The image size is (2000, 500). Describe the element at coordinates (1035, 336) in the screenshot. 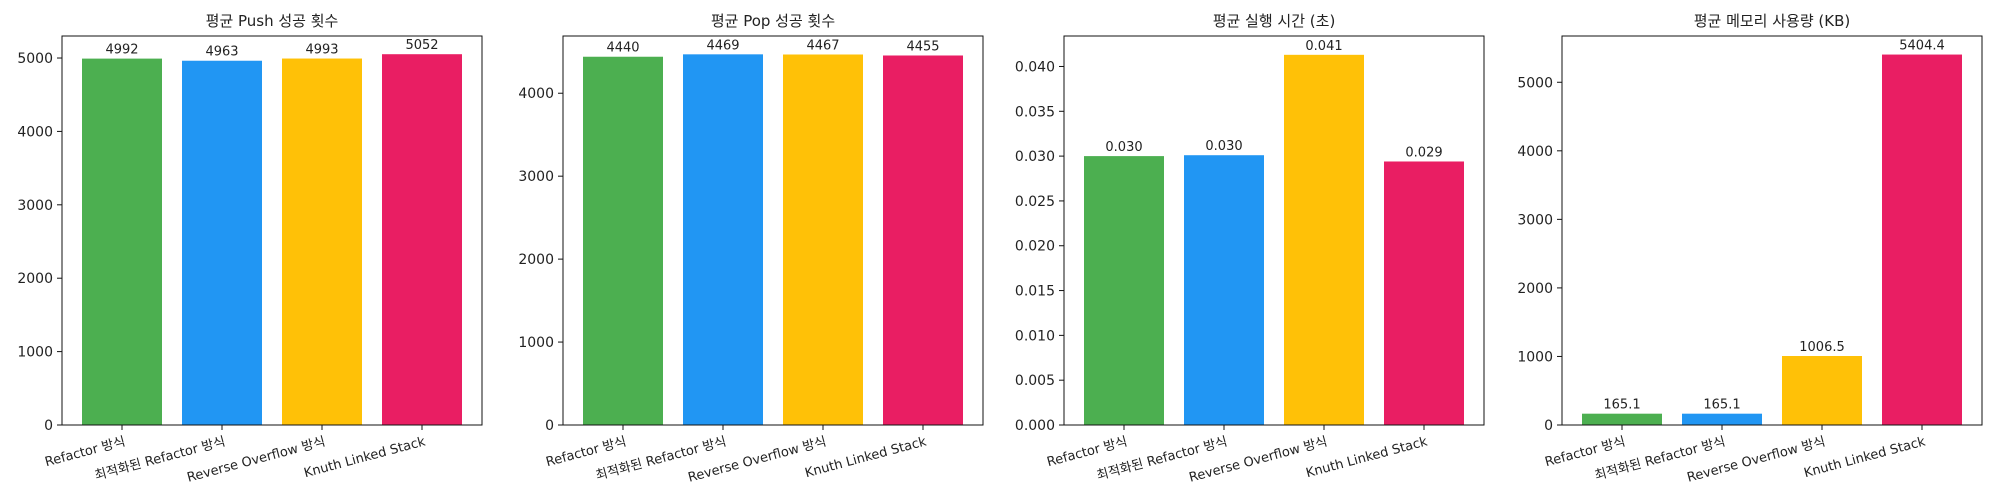

I see `y-tick-label: 0.010` at that location.